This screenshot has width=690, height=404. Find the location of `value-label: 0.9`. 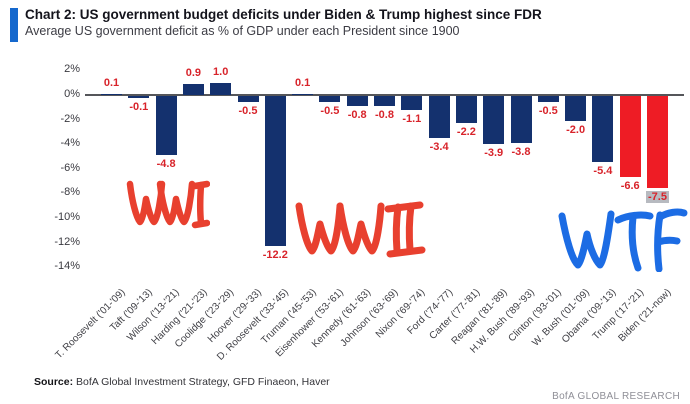

value-label: 0.9 is located at coordinates (193, 73).